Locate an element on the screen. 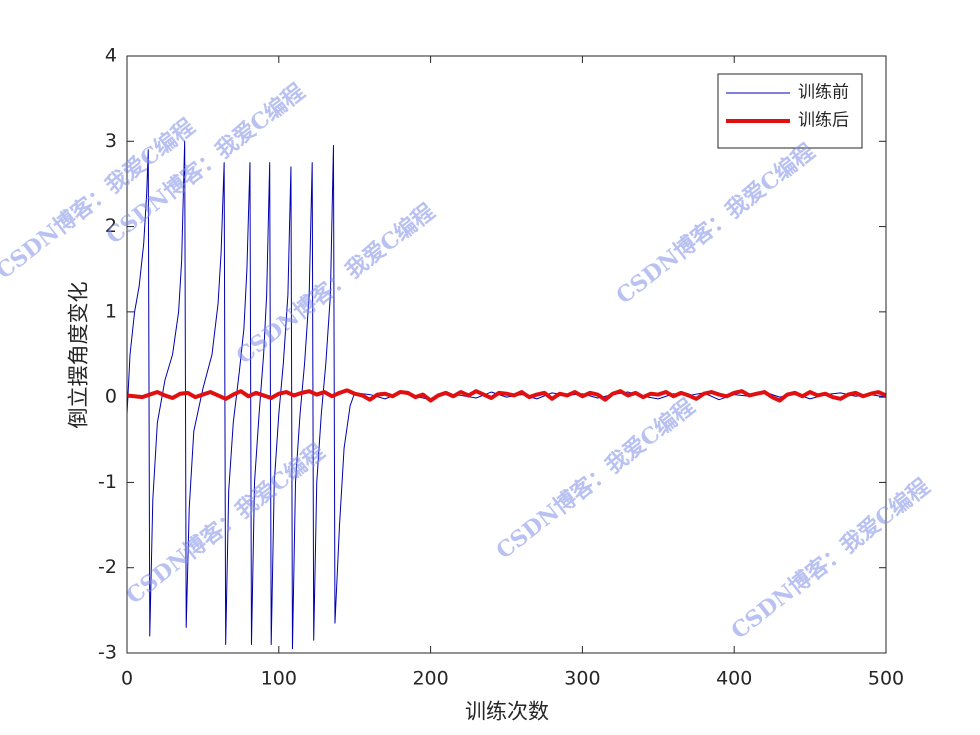 The width and height of the screenshot is (980, 735). legend-label: 训练后 is located at coordinates (823, 121).